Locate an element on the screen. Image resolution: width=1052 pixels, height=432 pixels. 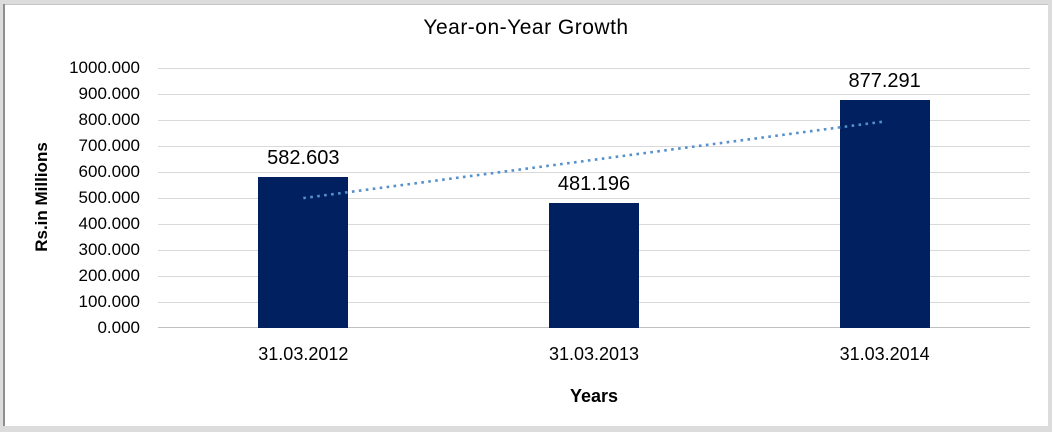
frame-right is located at coordinates (1050, 216).